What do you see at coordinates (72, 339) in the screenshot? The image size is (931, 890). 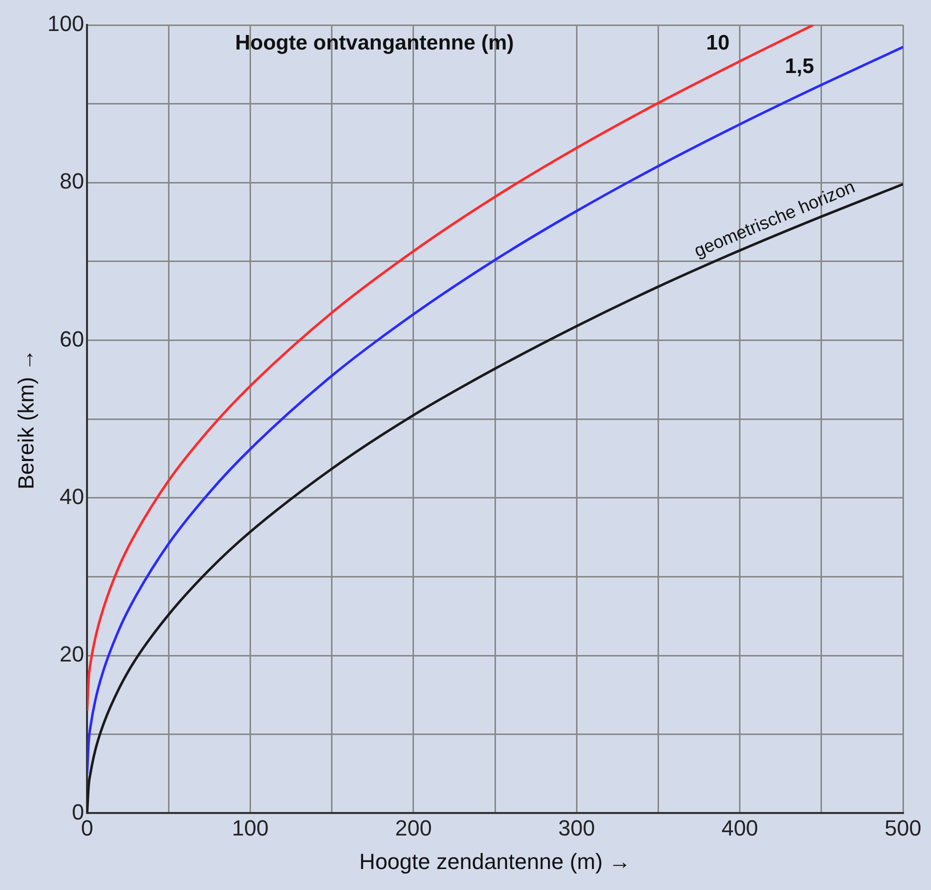 I see `y-tick-label: 60` at bounding box center [72, 339].